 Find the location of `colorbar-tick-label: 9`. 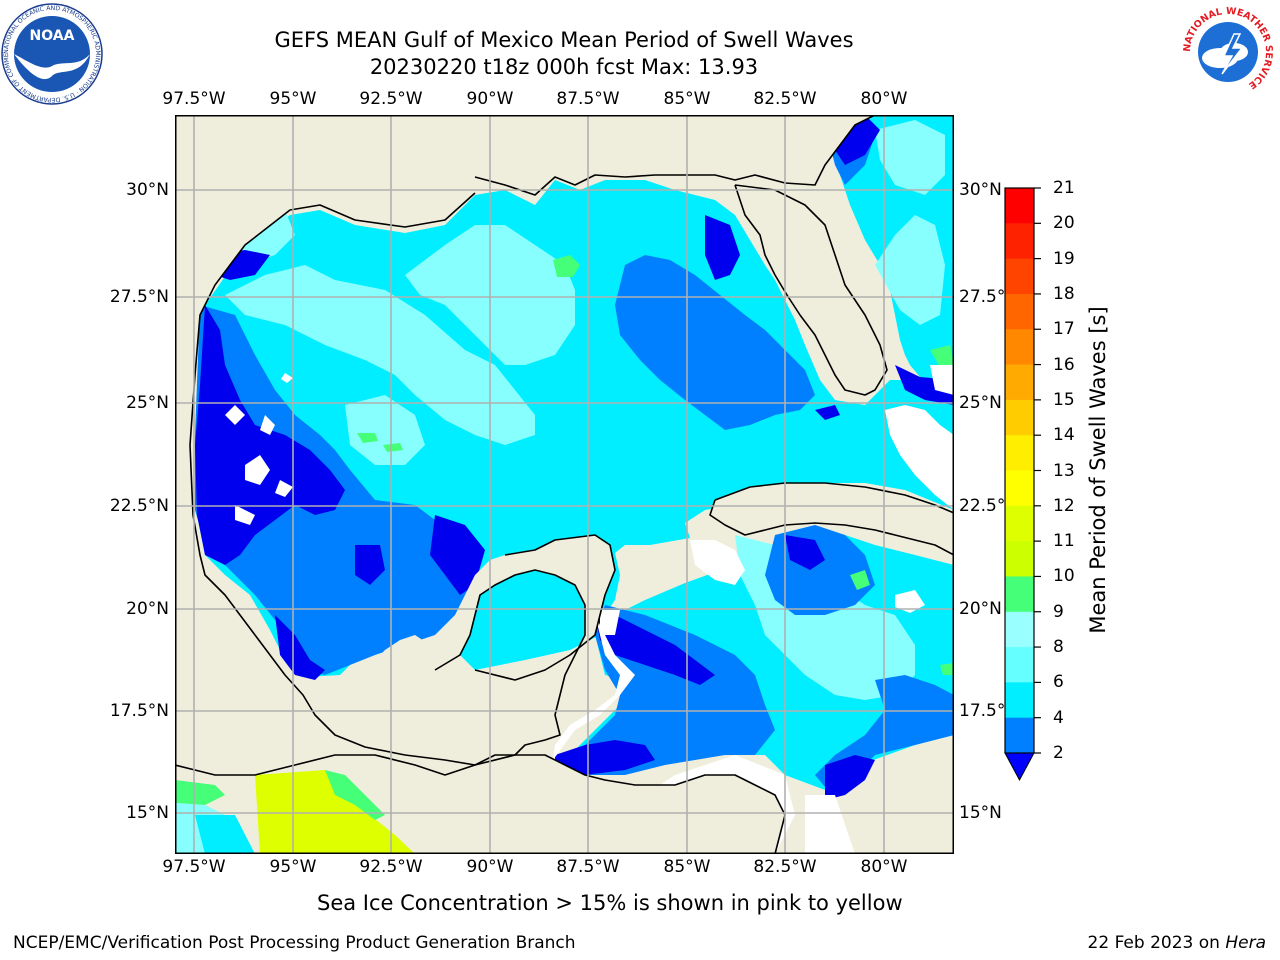

colorbar-tick-label: 9 is located at coordinates (1058, 611).